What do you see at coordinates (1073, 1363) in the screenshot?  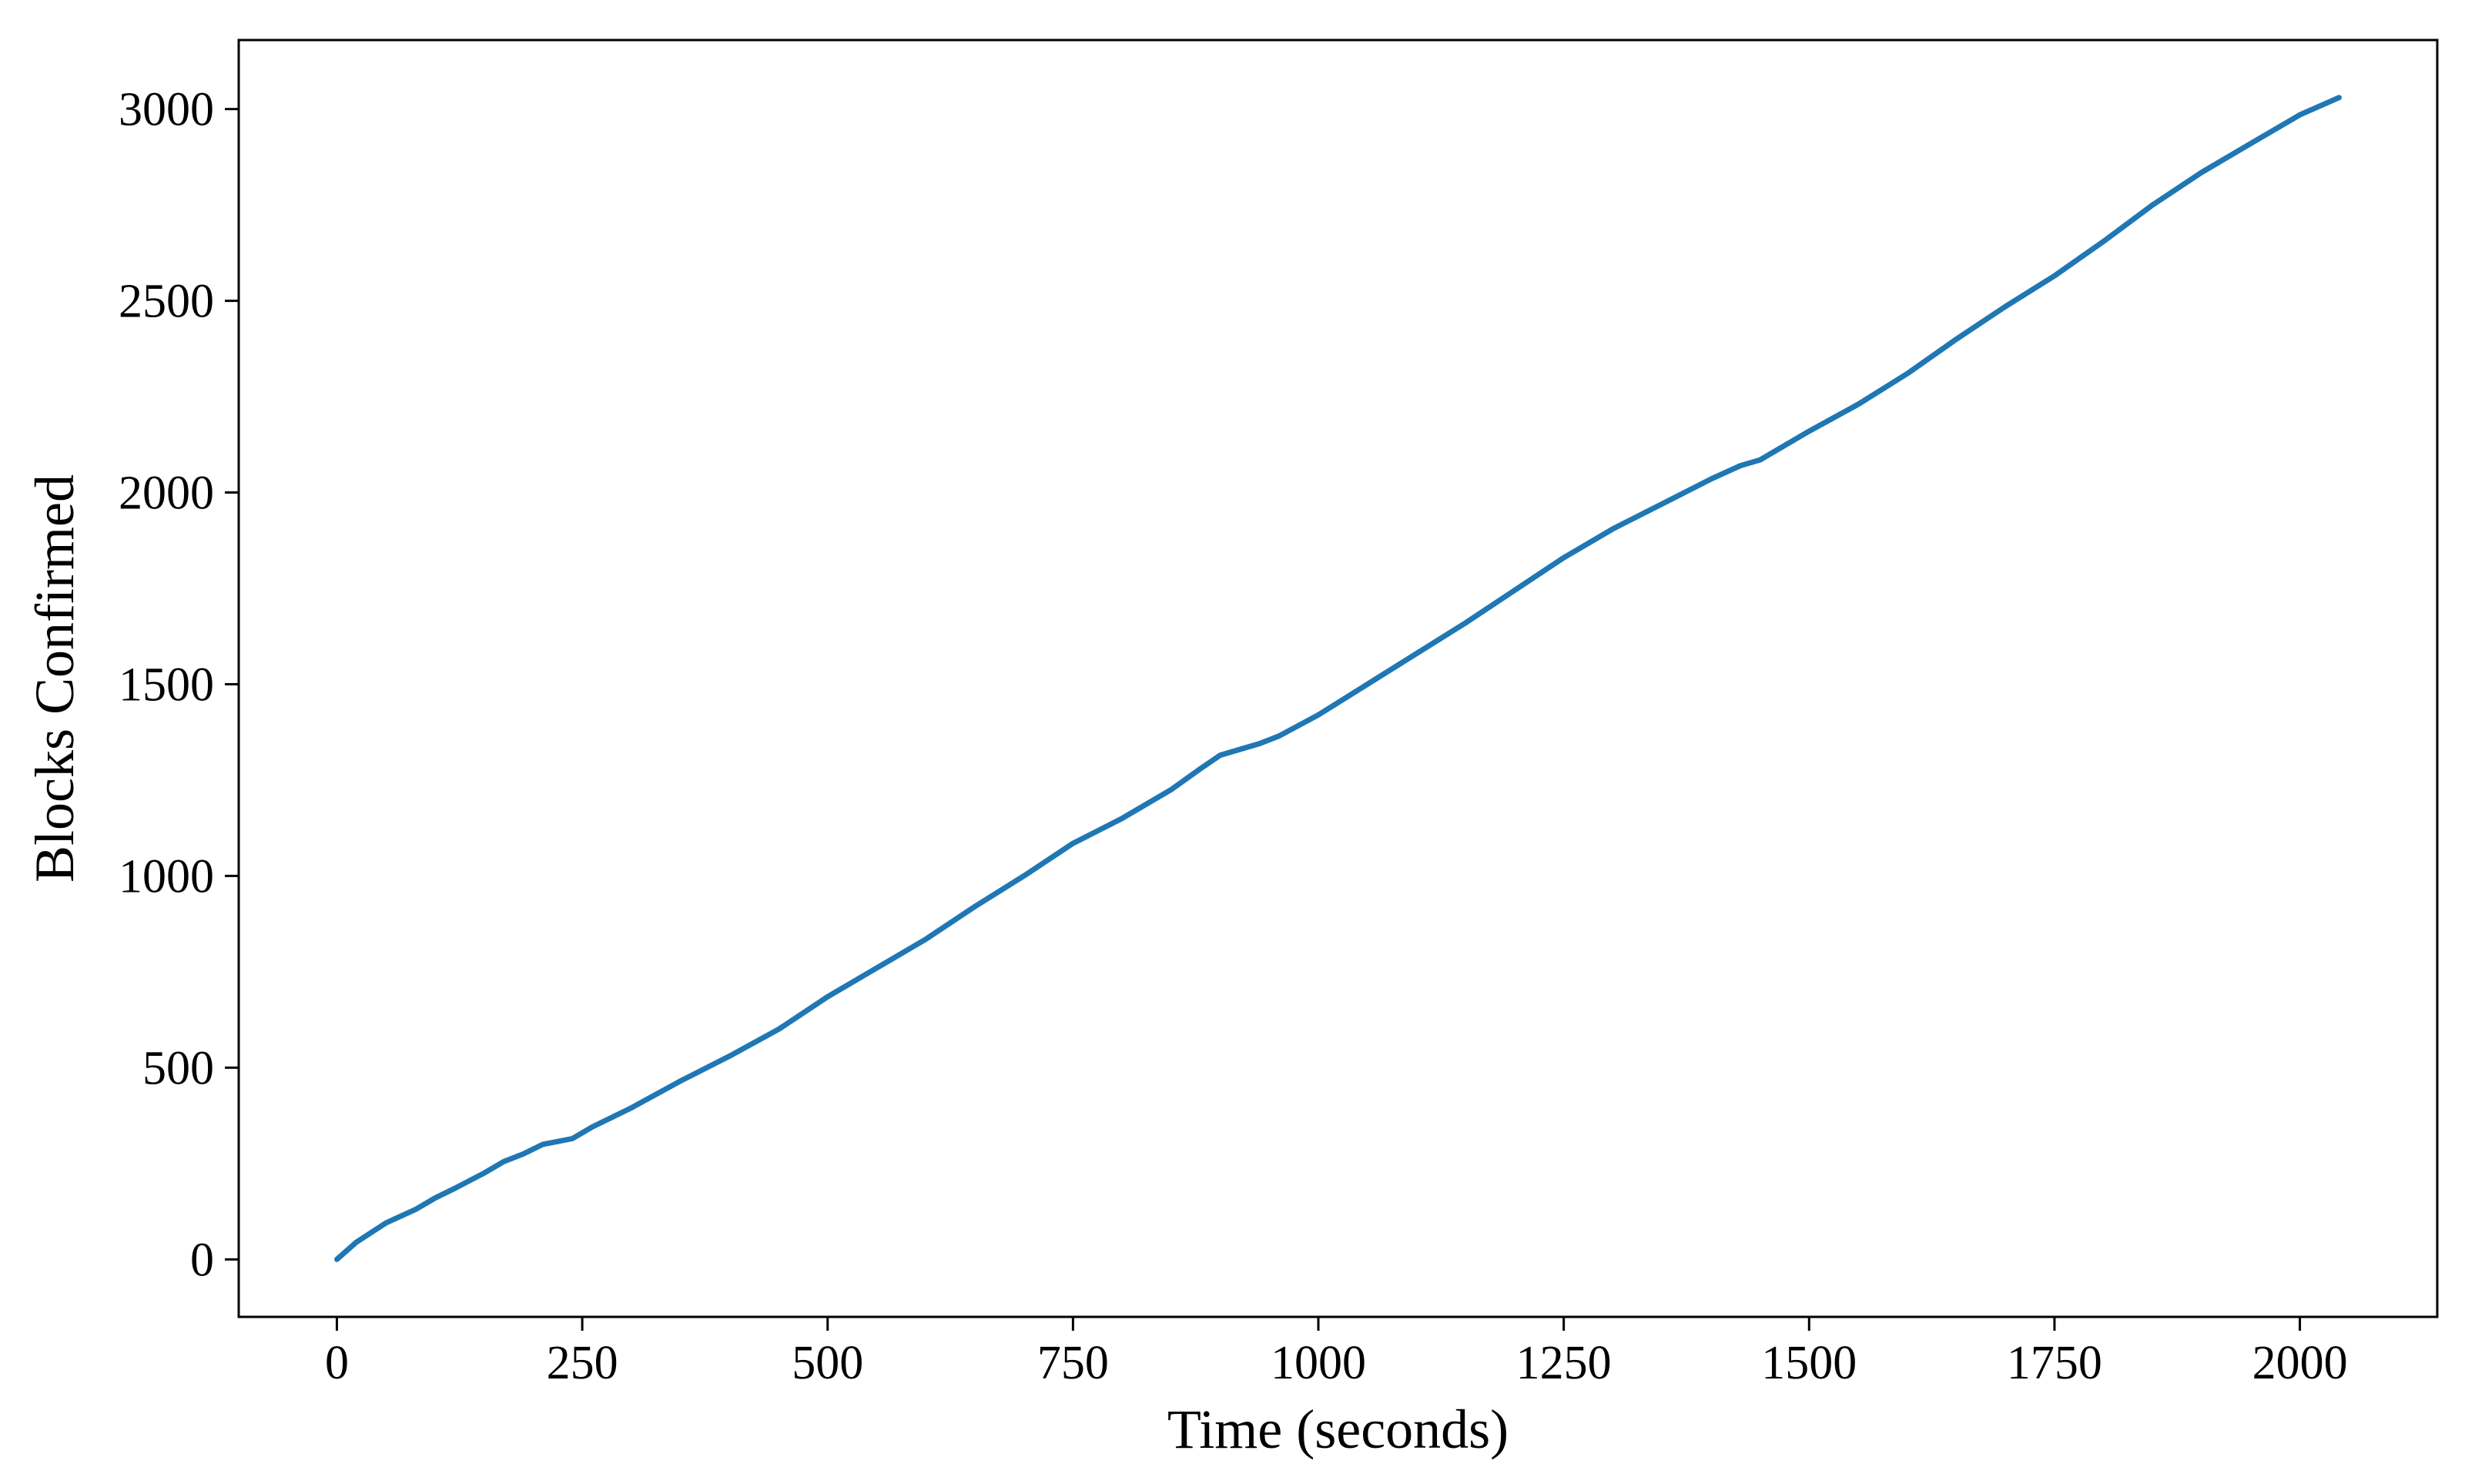 I see `x-tick-label: 750` at bounding box center [1073, 1363].